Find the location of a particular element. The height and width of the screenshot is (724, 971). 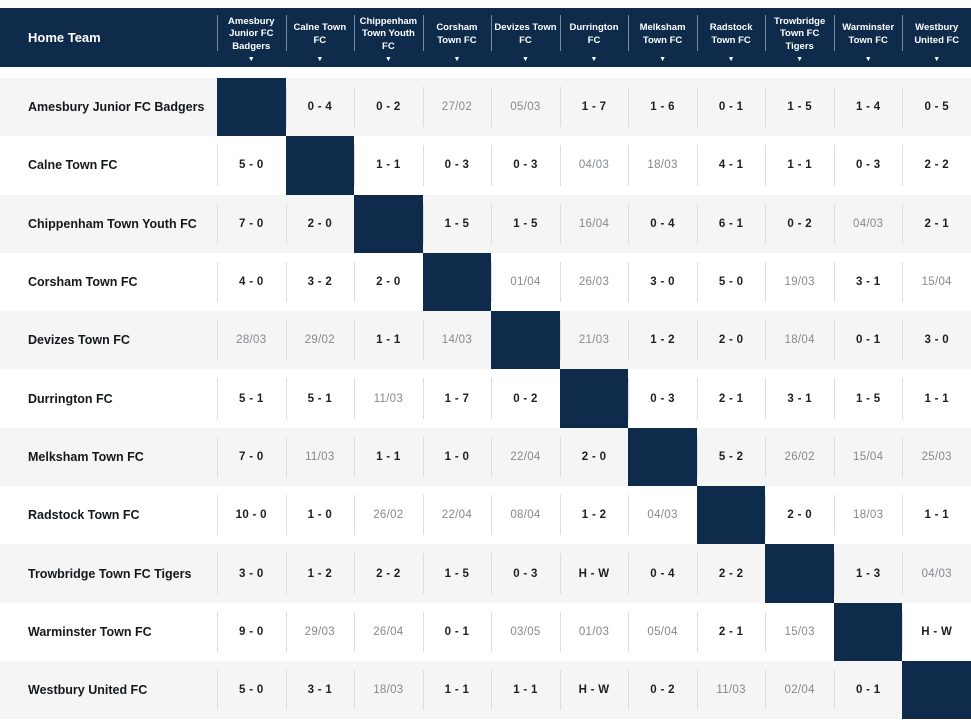

fixture-date-cell: 27/02 is located at coordinates (457, 107).